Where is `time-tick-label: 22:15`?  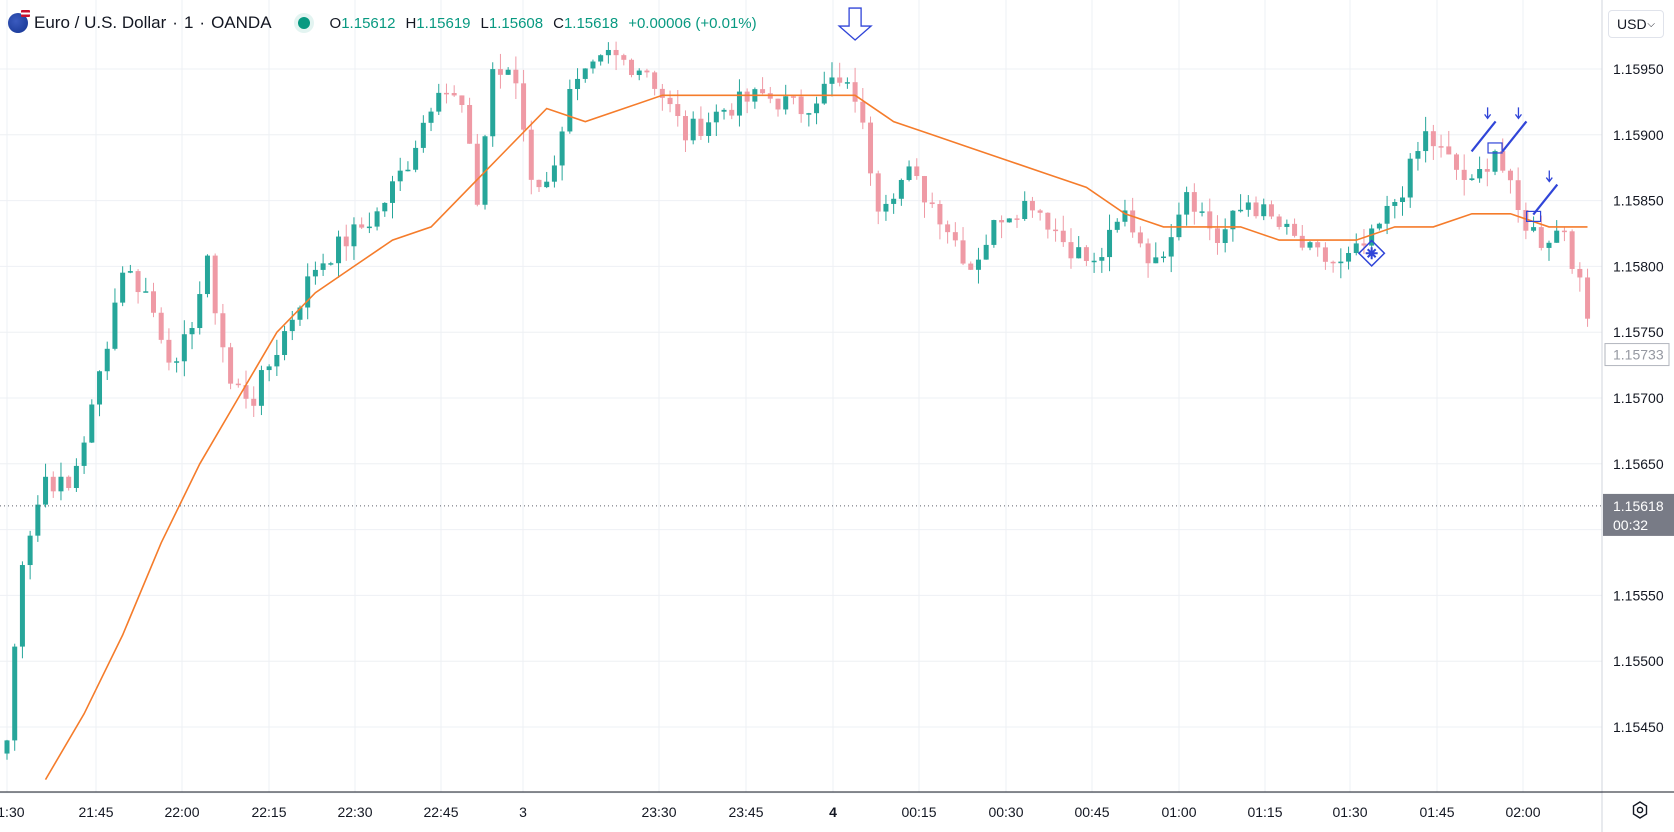
time-tick-label: 22:15 is located at coordinates (268, 812).